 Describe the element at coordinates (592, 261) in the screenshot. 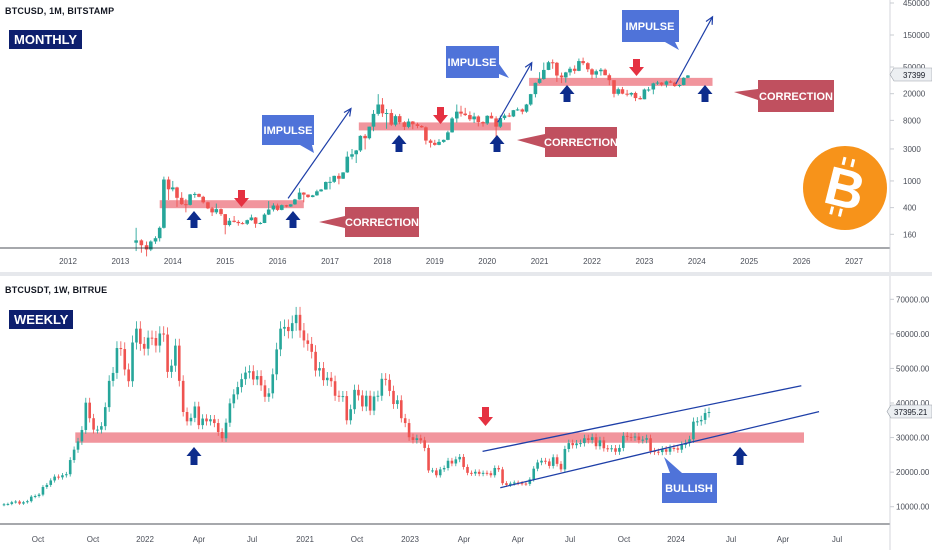

I see `monthly-x-tick-label: 2022` at that location.